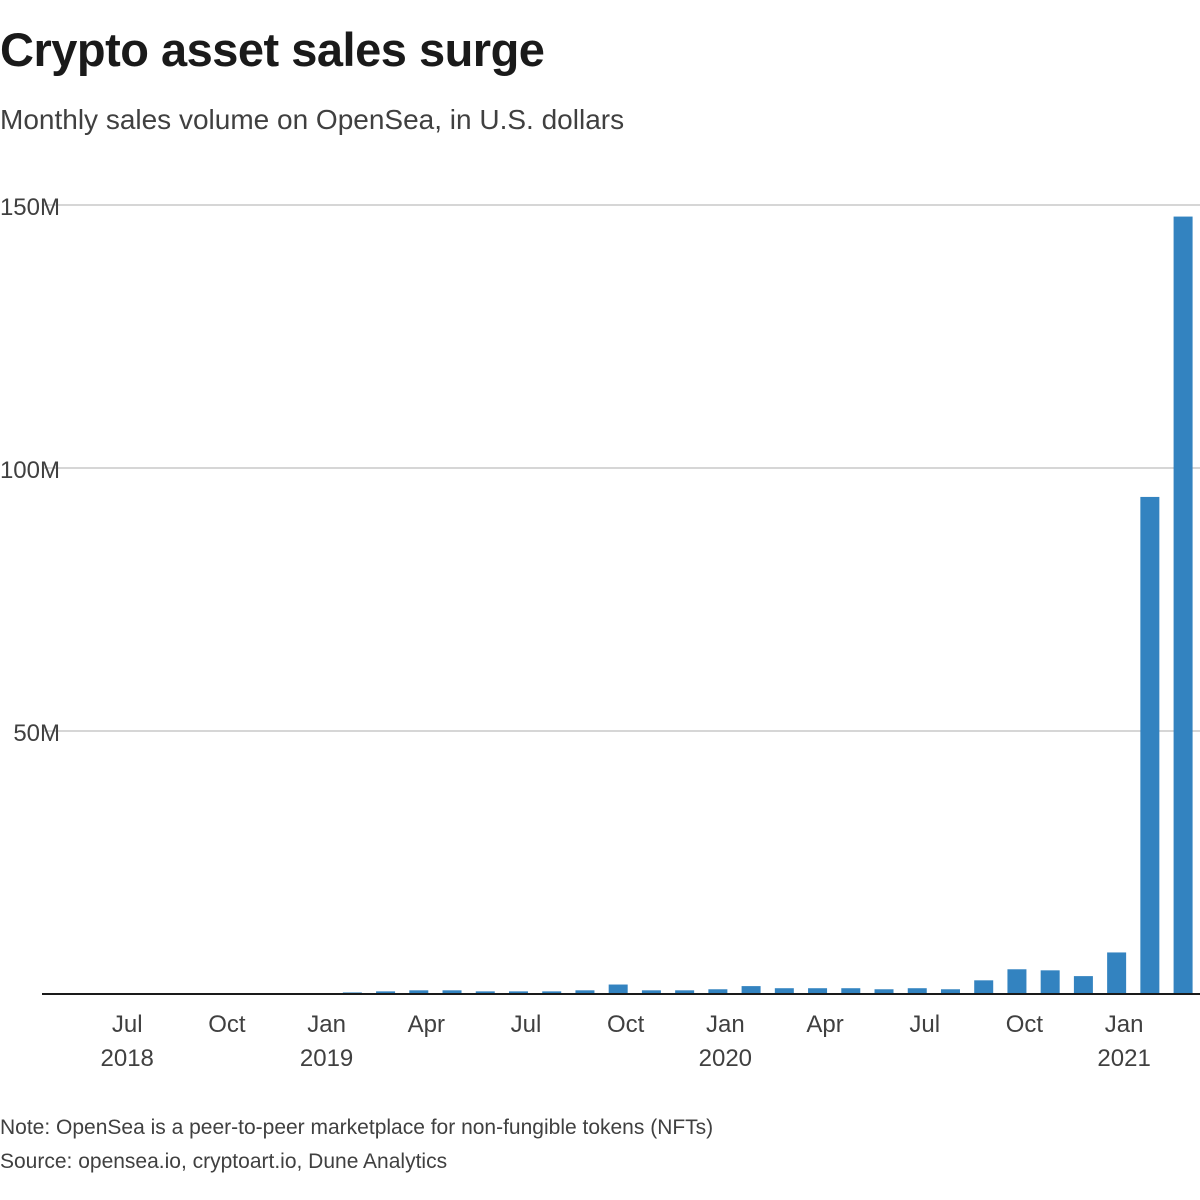  What do you see at coordinates (1123, 1058) in the screenshot?
I see `x-tick-year-label: 2021` at bounding box center [1123, 1058].